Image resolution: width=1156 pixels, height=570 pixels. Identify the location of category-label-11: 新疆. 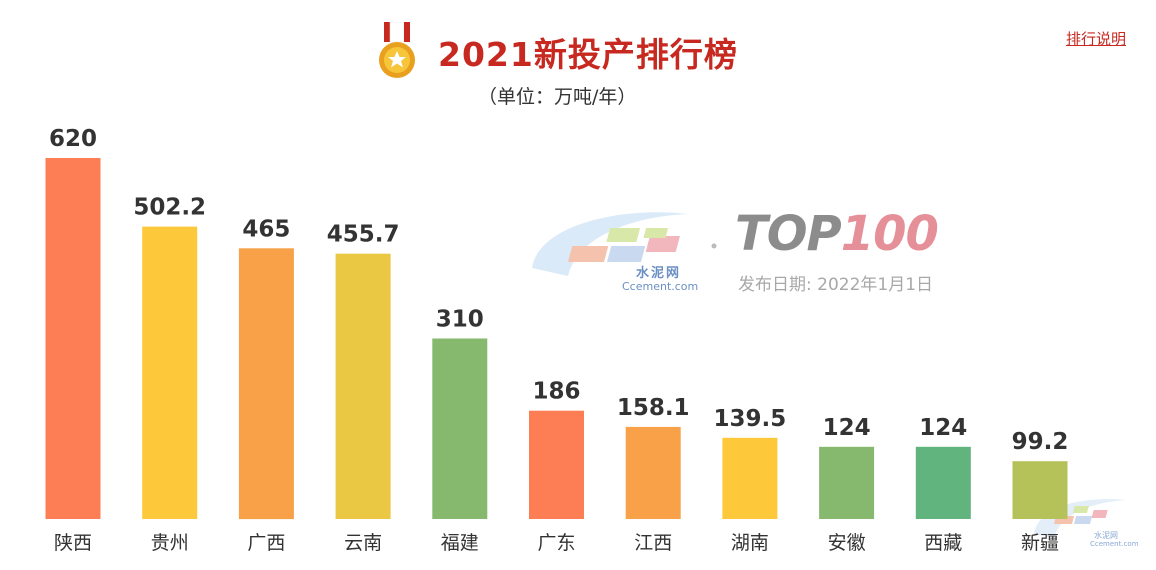
(1040, 543).